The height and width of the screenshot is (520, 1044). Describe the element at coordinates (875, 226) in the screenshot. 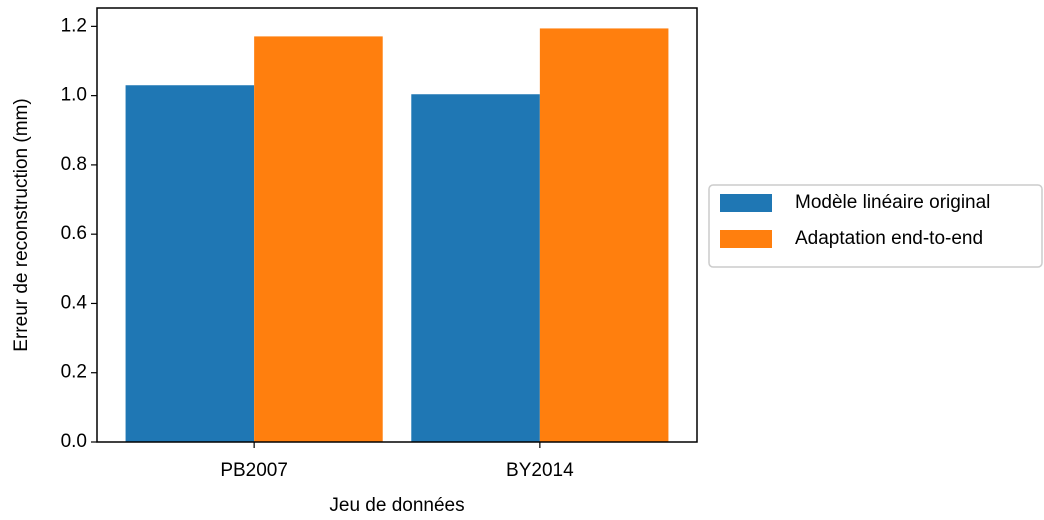

I see `legend-box` at that location.